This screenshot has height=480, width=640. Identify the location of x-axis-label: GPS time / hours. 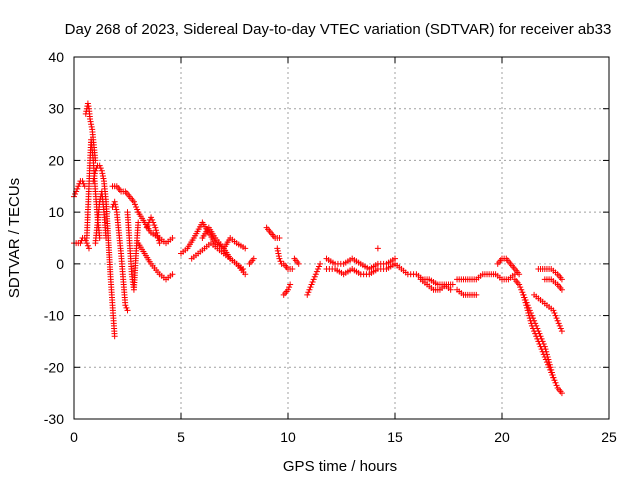
(340, 466).